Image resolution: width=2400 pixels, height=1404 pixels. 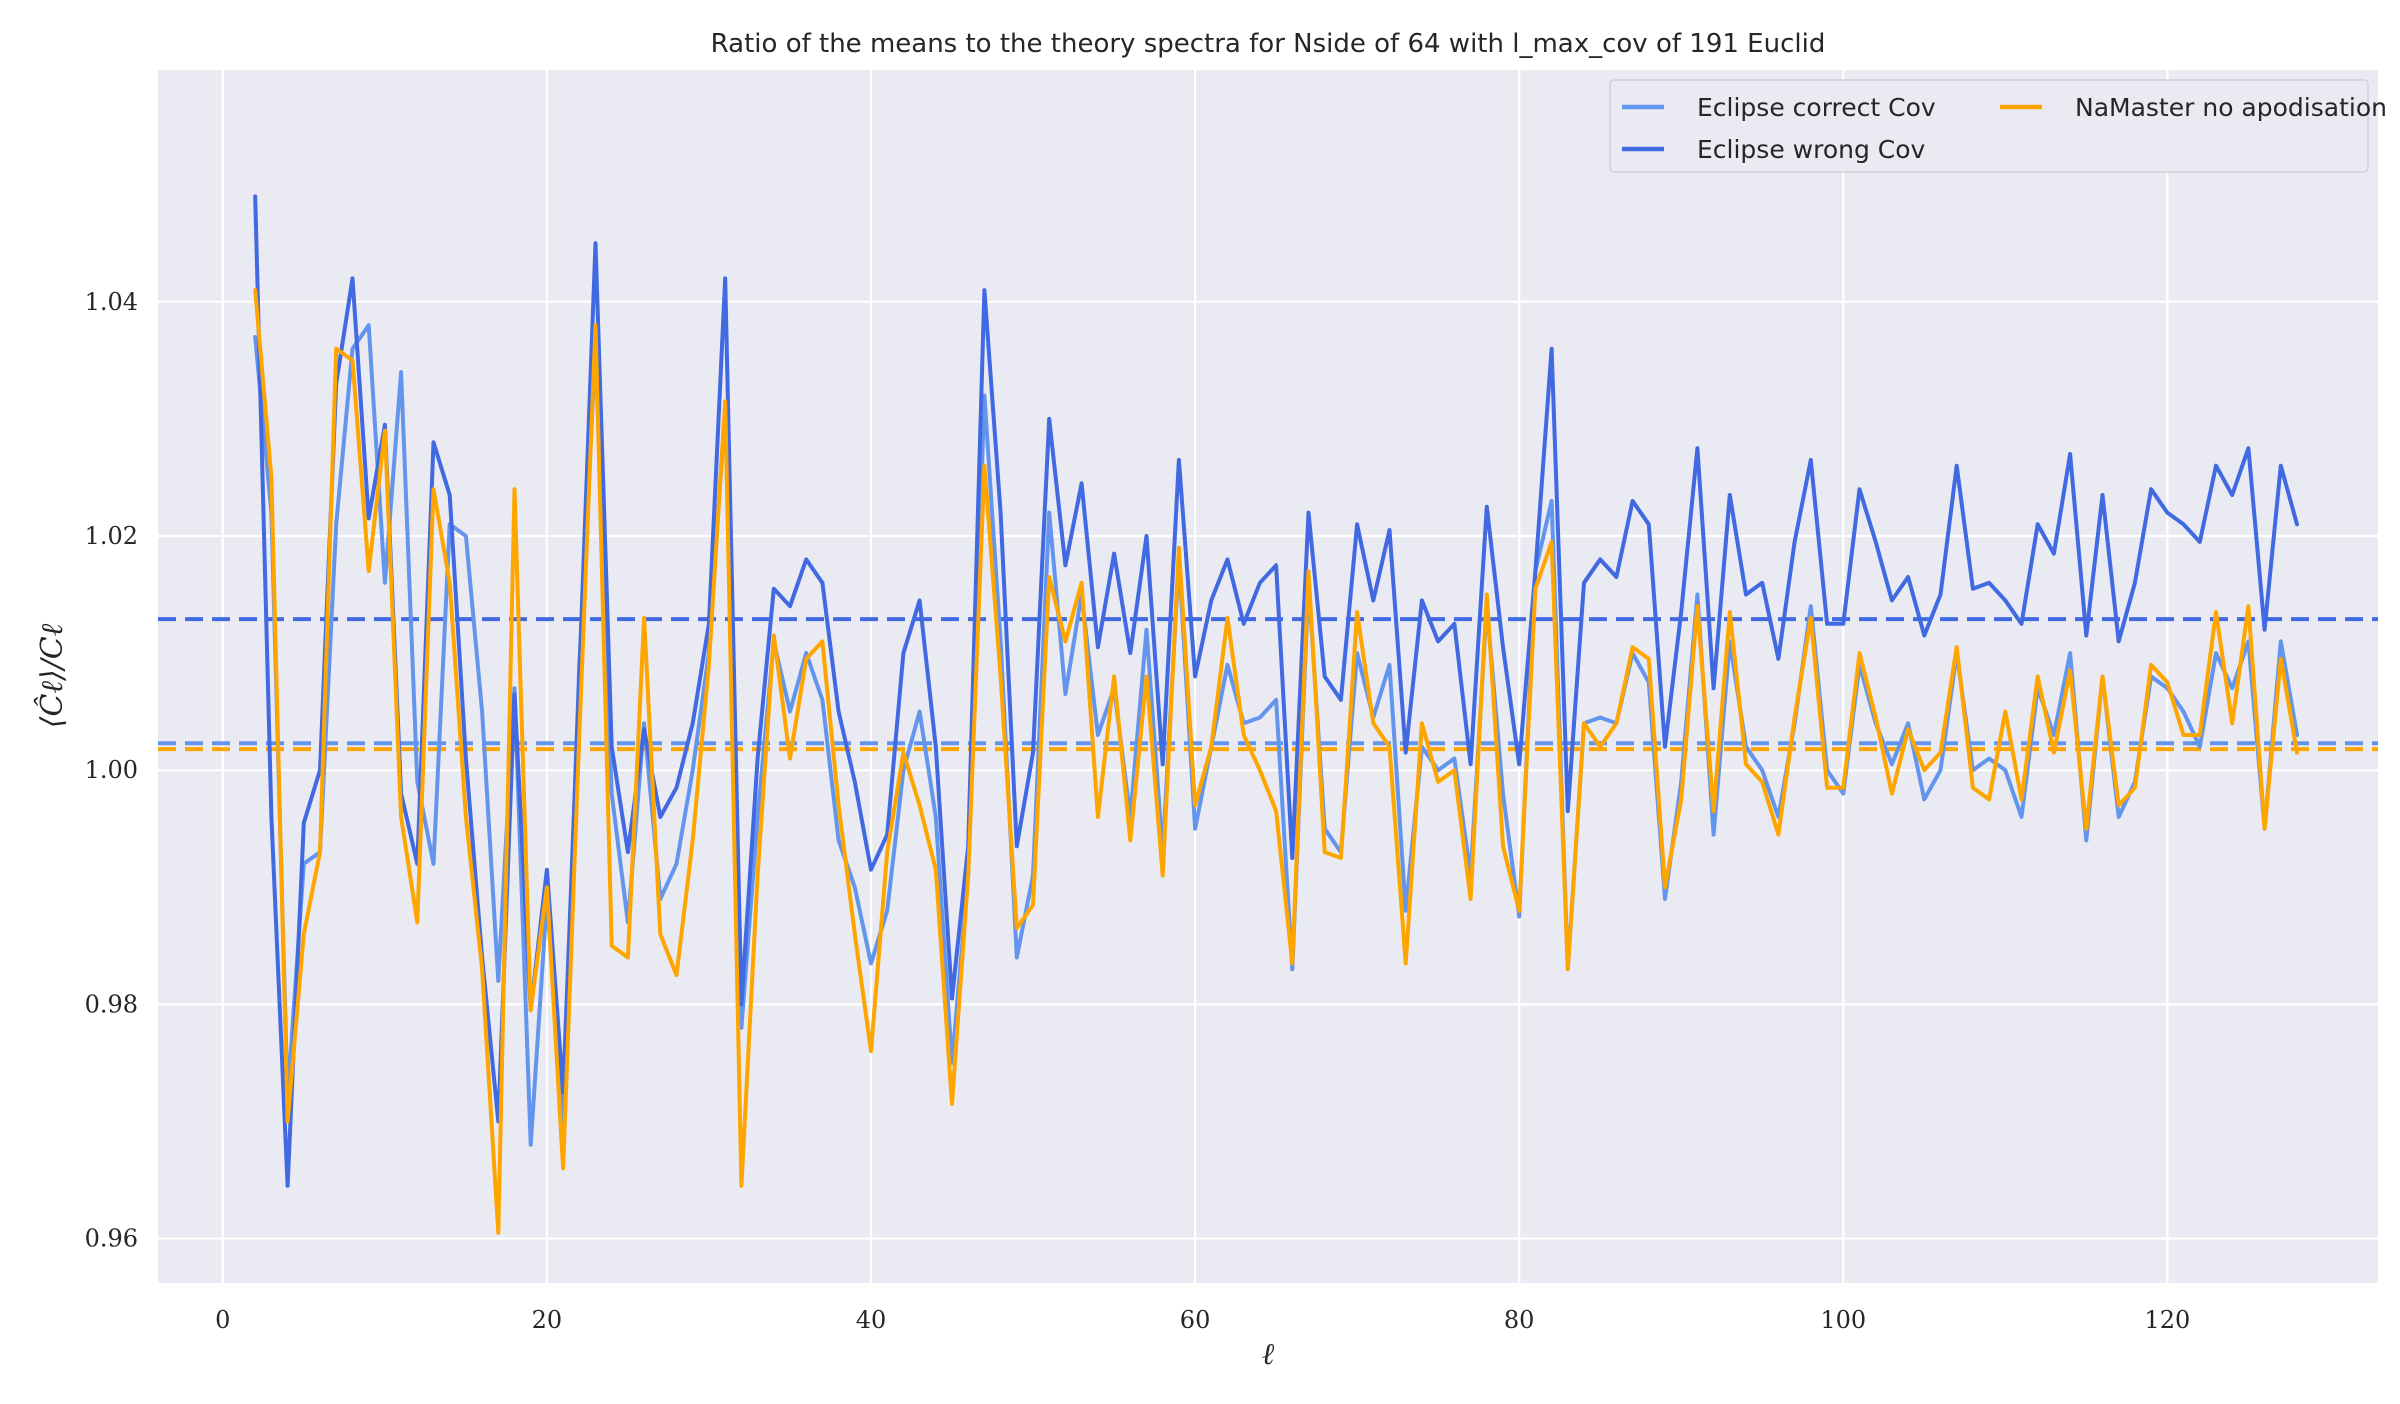 What do you see at coordinates (111, 1239) in the screenshot?
I see `y-tick-label: 0.96` at bounding box center [111, 1239].